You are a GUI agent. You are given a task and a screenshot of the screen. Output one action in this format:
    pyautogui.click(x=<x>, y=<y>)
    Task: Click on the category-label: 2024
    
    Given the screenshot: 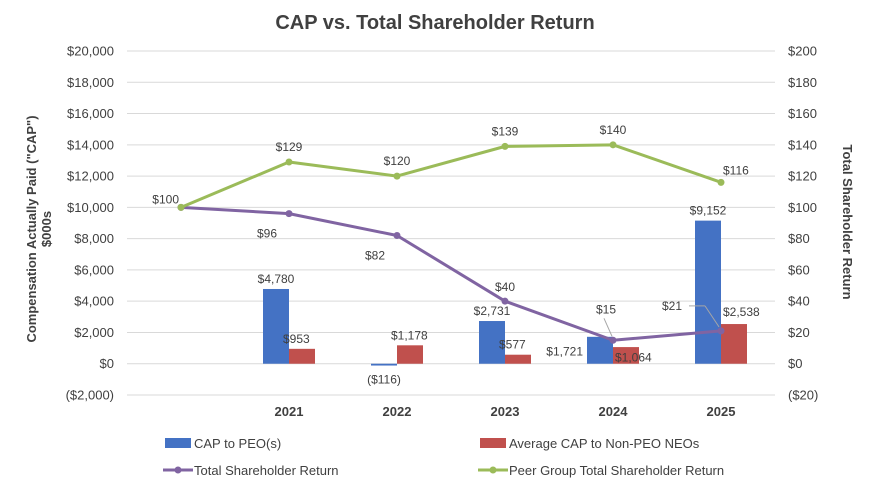 What is the action you would take?
    pyautogui.click(x=614, y=411)
    